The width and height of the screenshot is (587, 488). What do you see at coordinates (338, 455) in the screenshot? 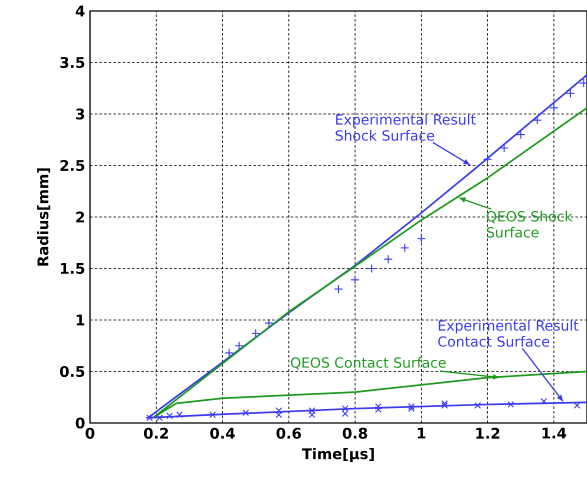
I see `x-axis-title: Time[μs]` at bounding box center [338, 455].